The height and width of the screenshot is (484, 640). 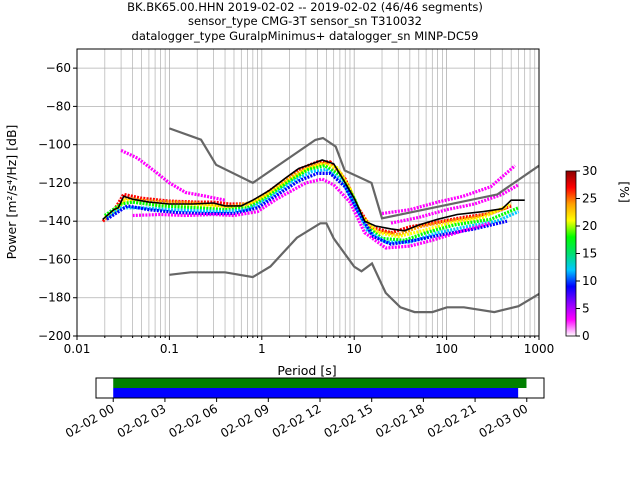 What do you see at coordinates (305, 21) in the screenshot?
I see `title-line-2: sensor_type CMG-3T sensor_sn T310032` at bounding box center [305, 21].